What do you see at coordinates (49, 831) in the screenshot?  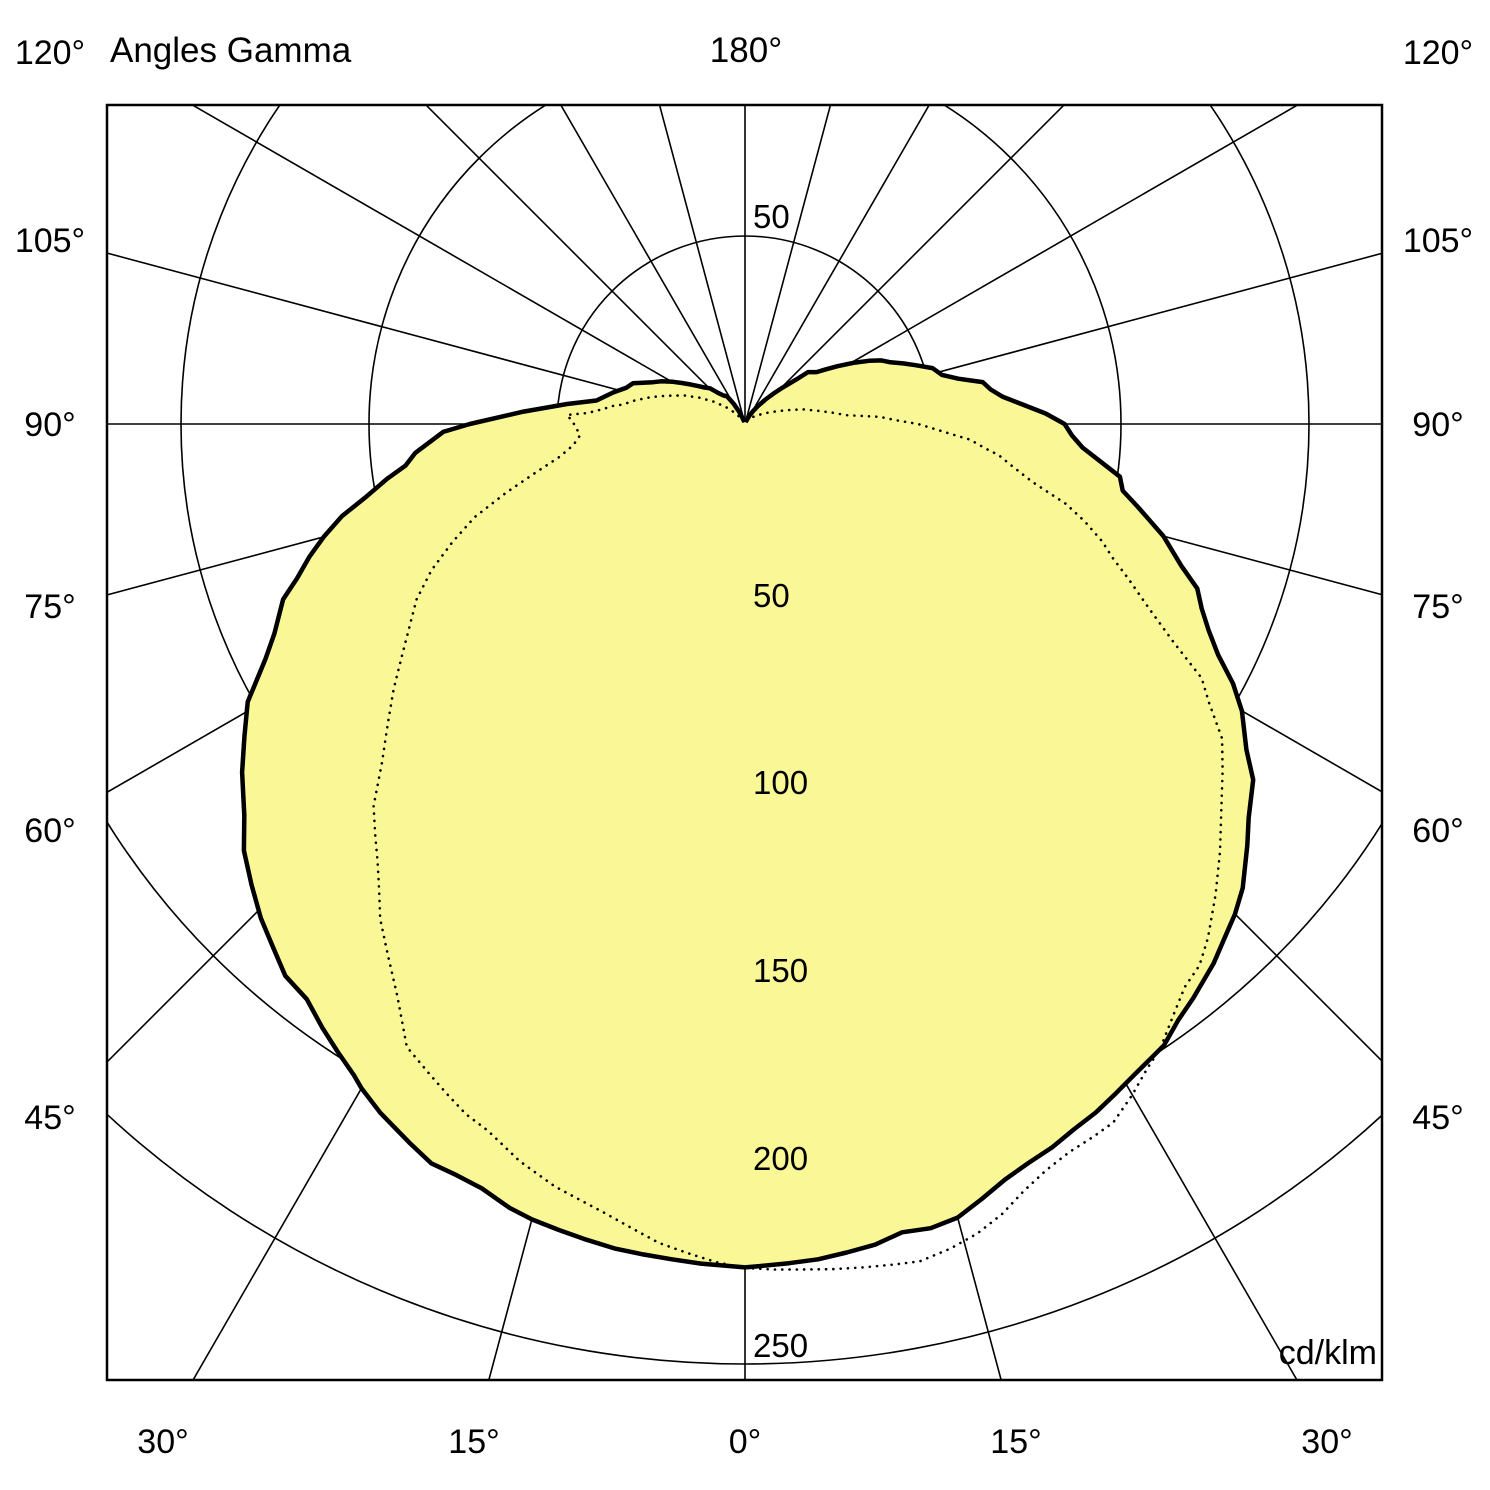 I see `angle-label-left-60°: 60°` at bounding box center [49, 831].